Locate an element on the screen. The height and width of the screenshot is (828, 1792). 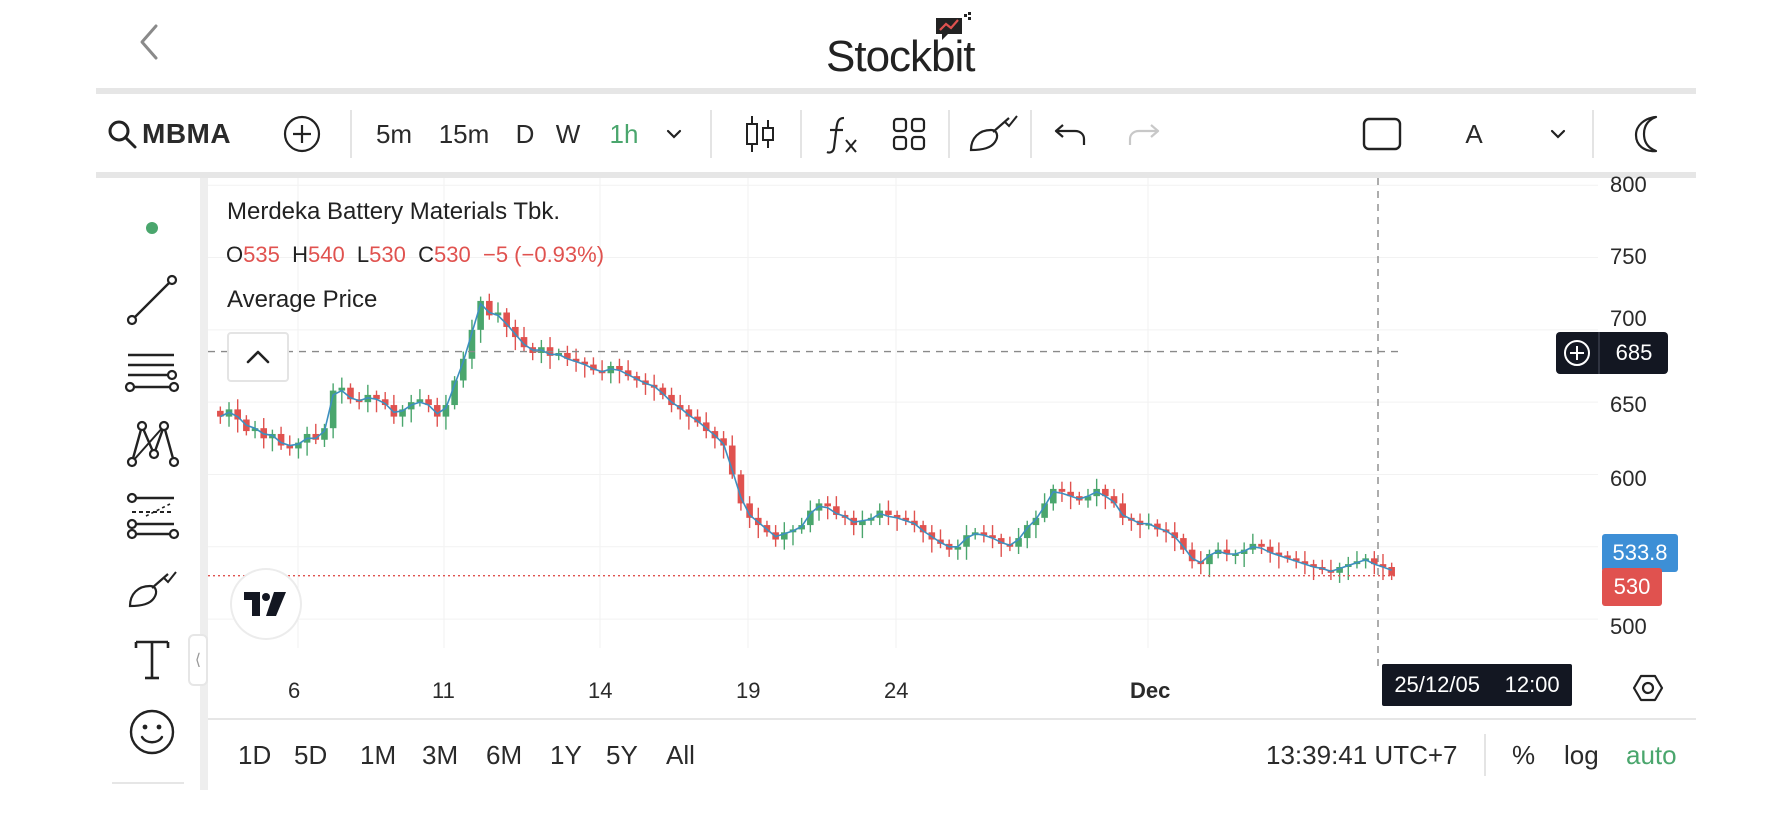
indicator-label: Average Price is located at coordinates (302, 299).